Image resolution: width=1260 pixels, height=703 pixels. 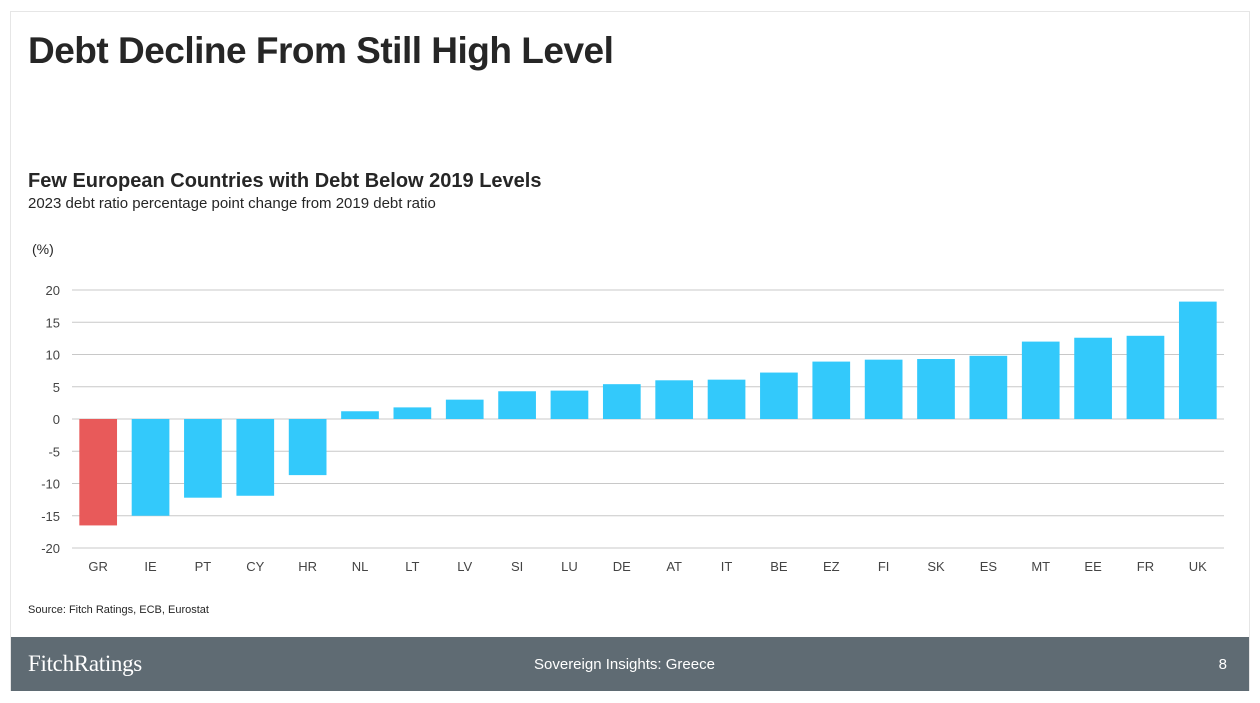 What do you see at coordinates (727, 566) in the screenshot?
I see `x-tick-label: IT` at bounding box center [727, 566].